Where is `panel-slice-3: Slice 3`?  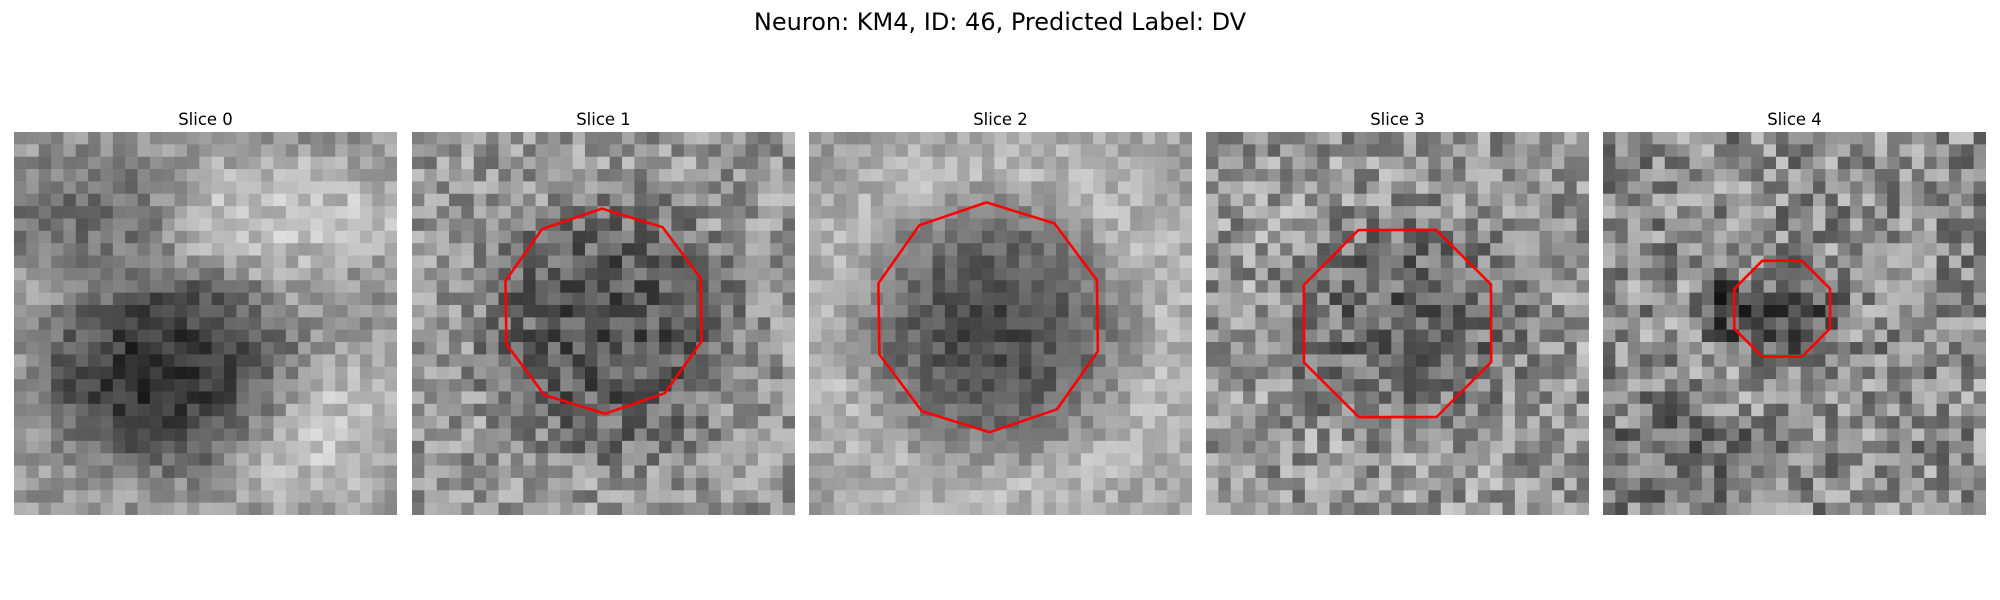 panel-slice-3: Slice 3 is located at coordinates (1397, 311).